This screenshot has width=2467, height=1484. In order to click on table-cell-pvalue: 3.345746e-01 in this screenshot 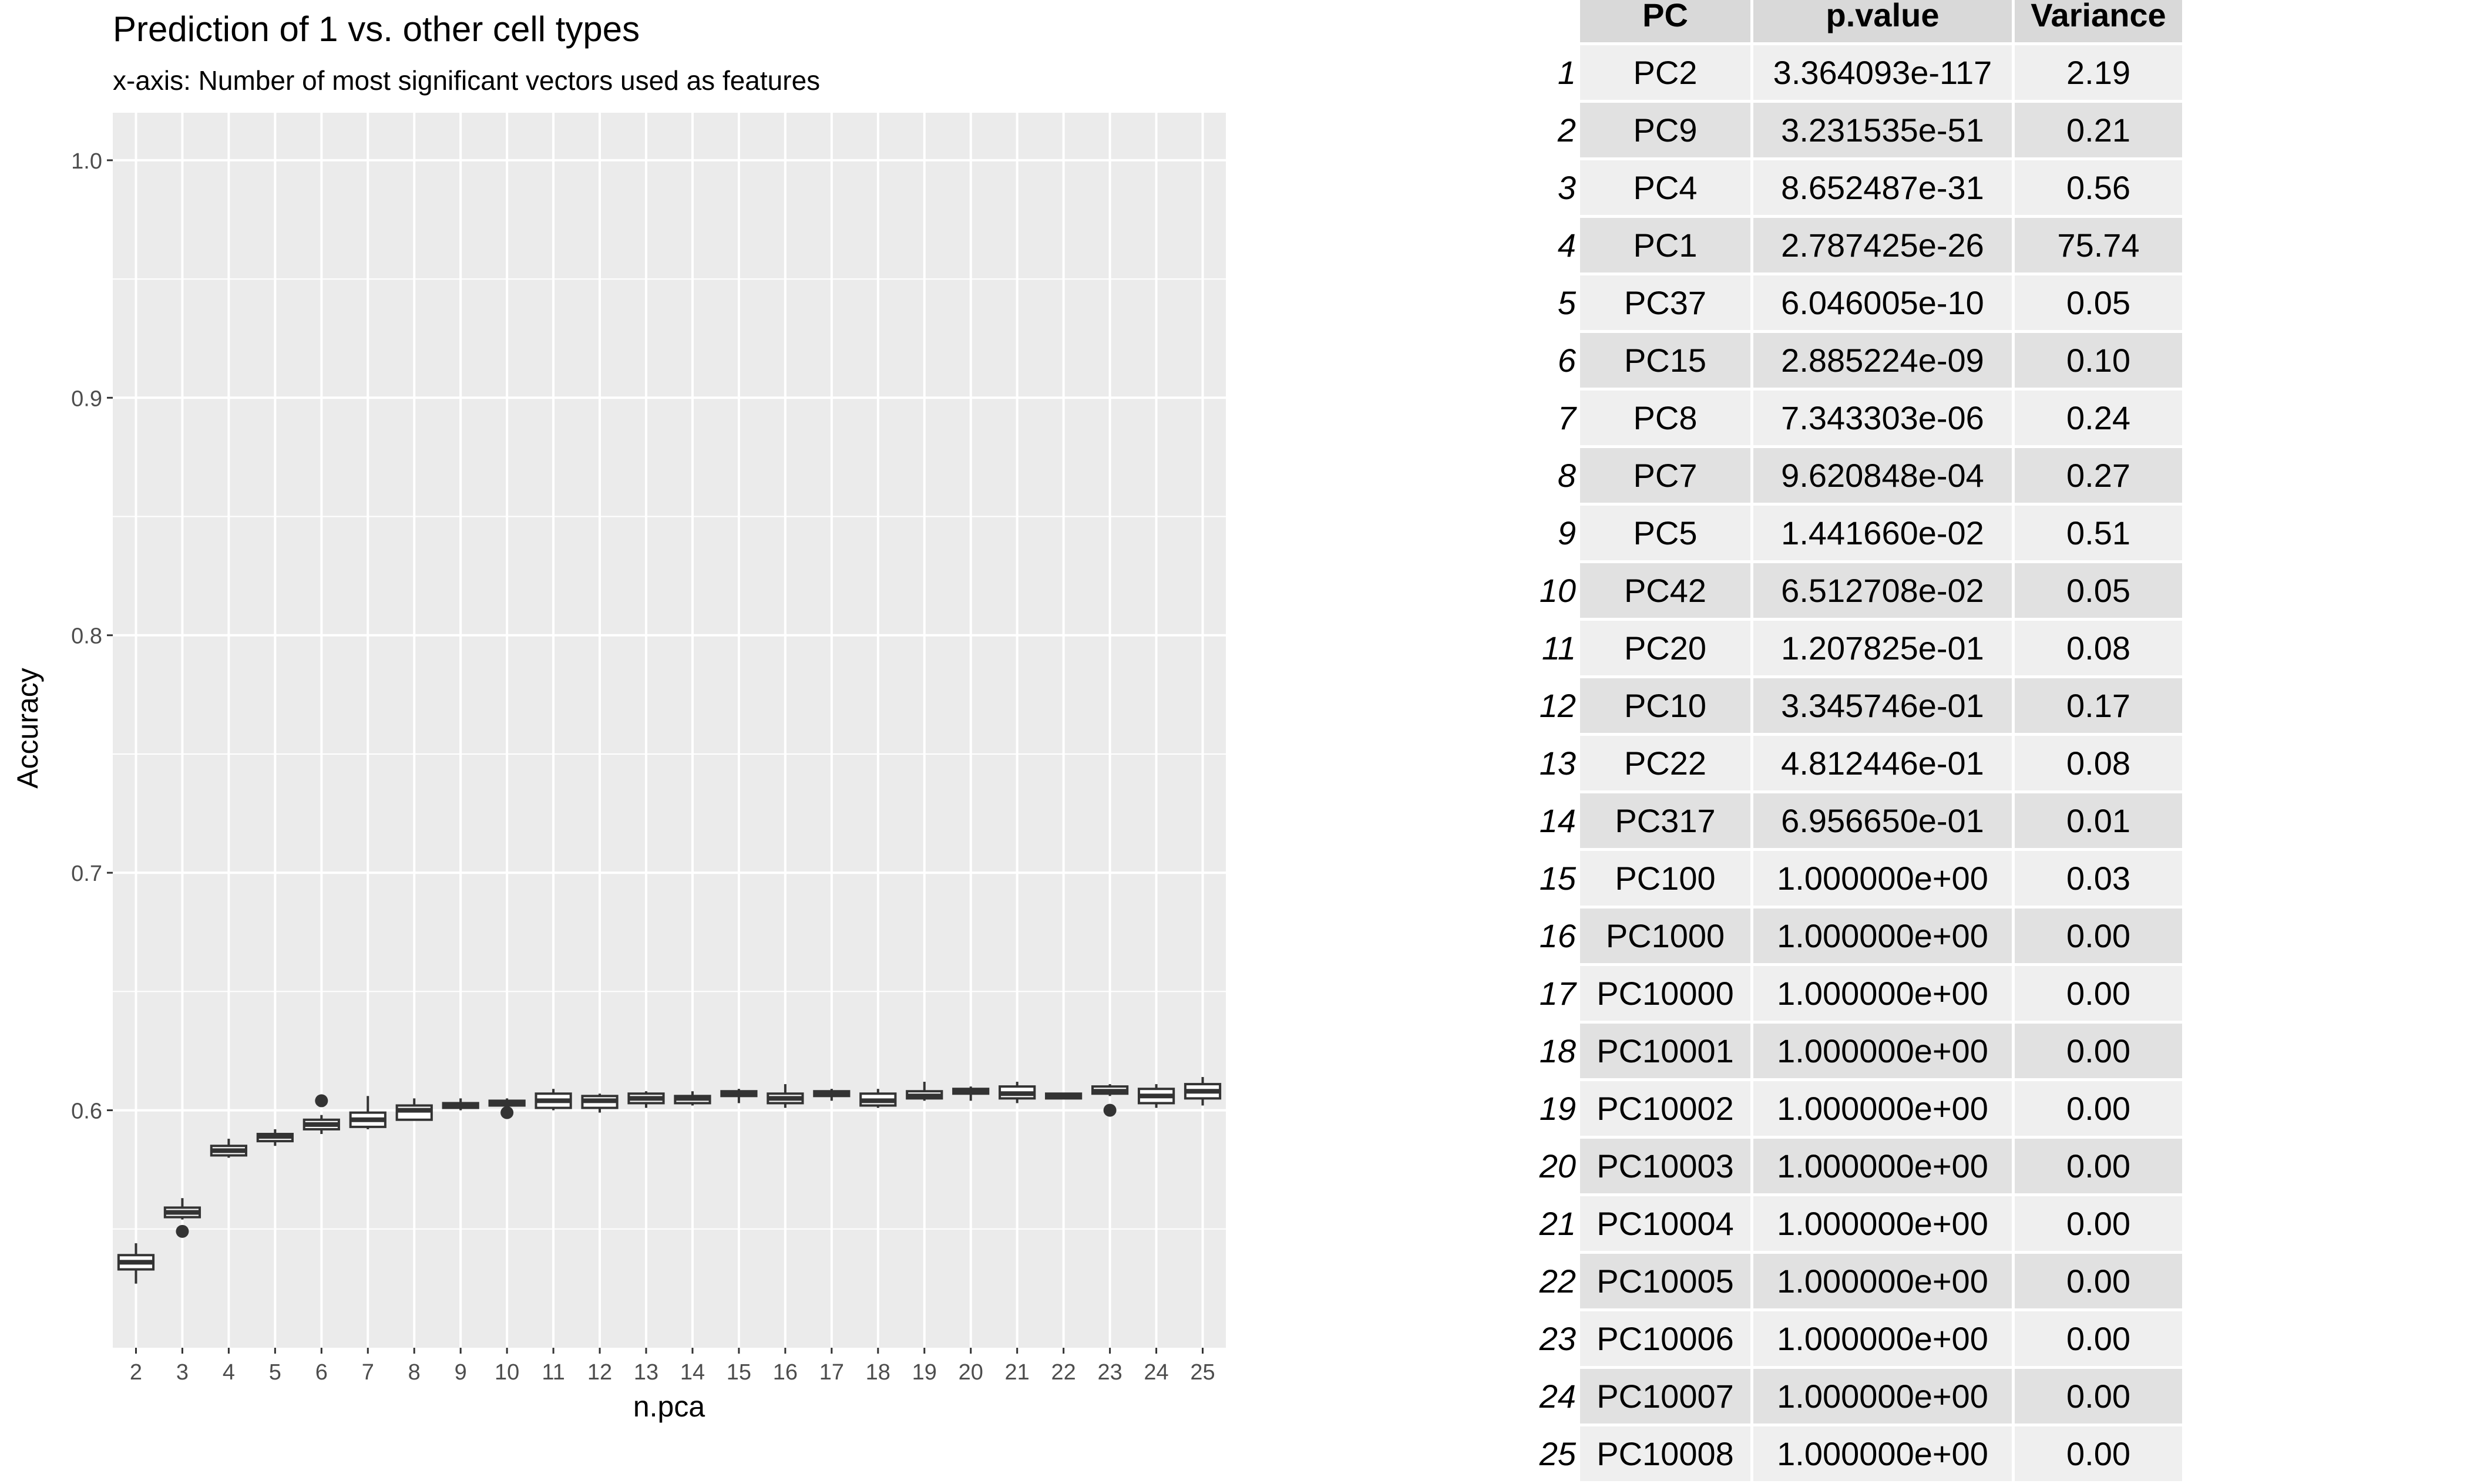, I will do `click(1882, 705)`.